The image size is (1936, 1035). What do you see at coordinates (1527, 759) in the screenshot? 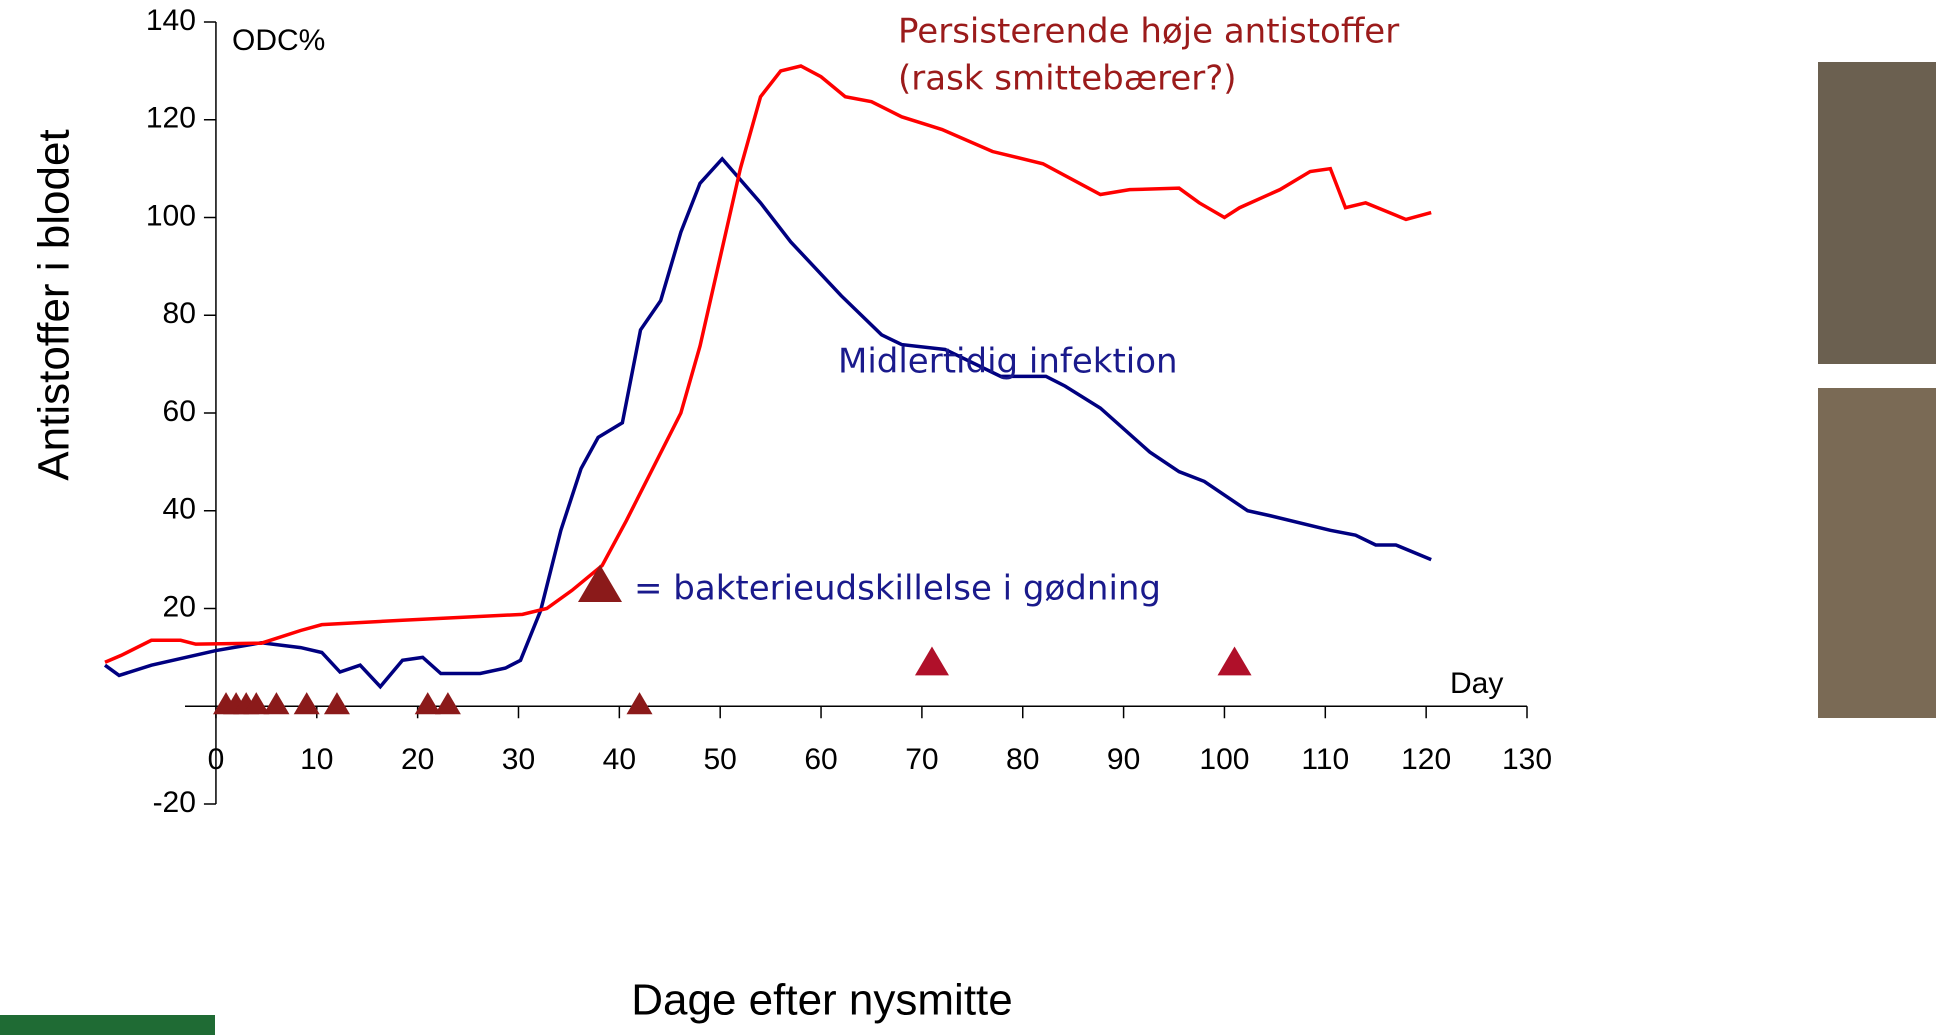
I see `x-tick-label: 130` at bounding box center [1527, 759].